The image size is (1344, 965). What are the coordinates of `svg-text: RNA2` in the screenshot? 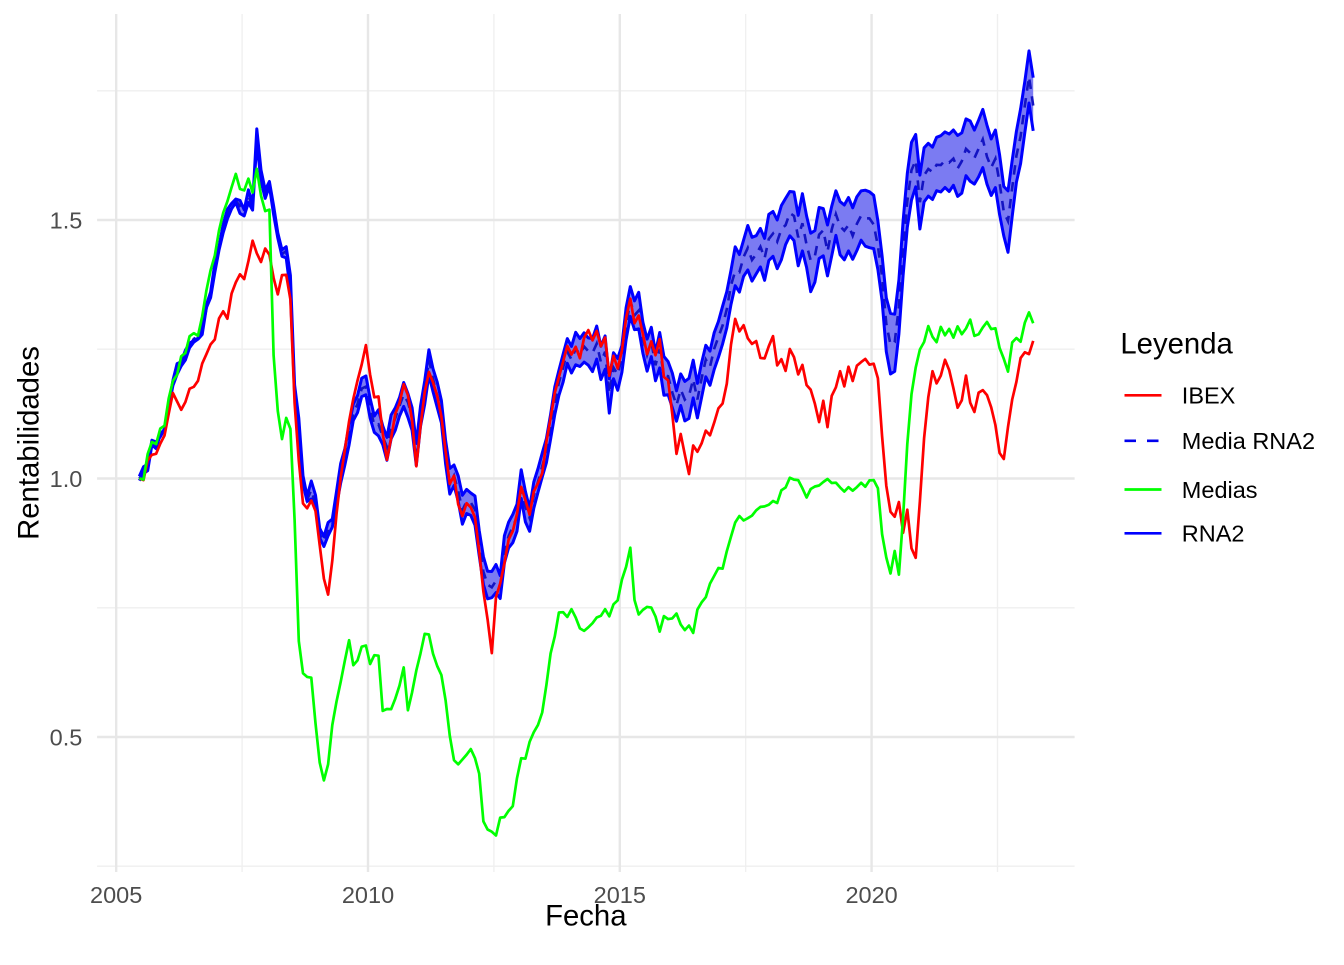 It's located at (1213, 534).